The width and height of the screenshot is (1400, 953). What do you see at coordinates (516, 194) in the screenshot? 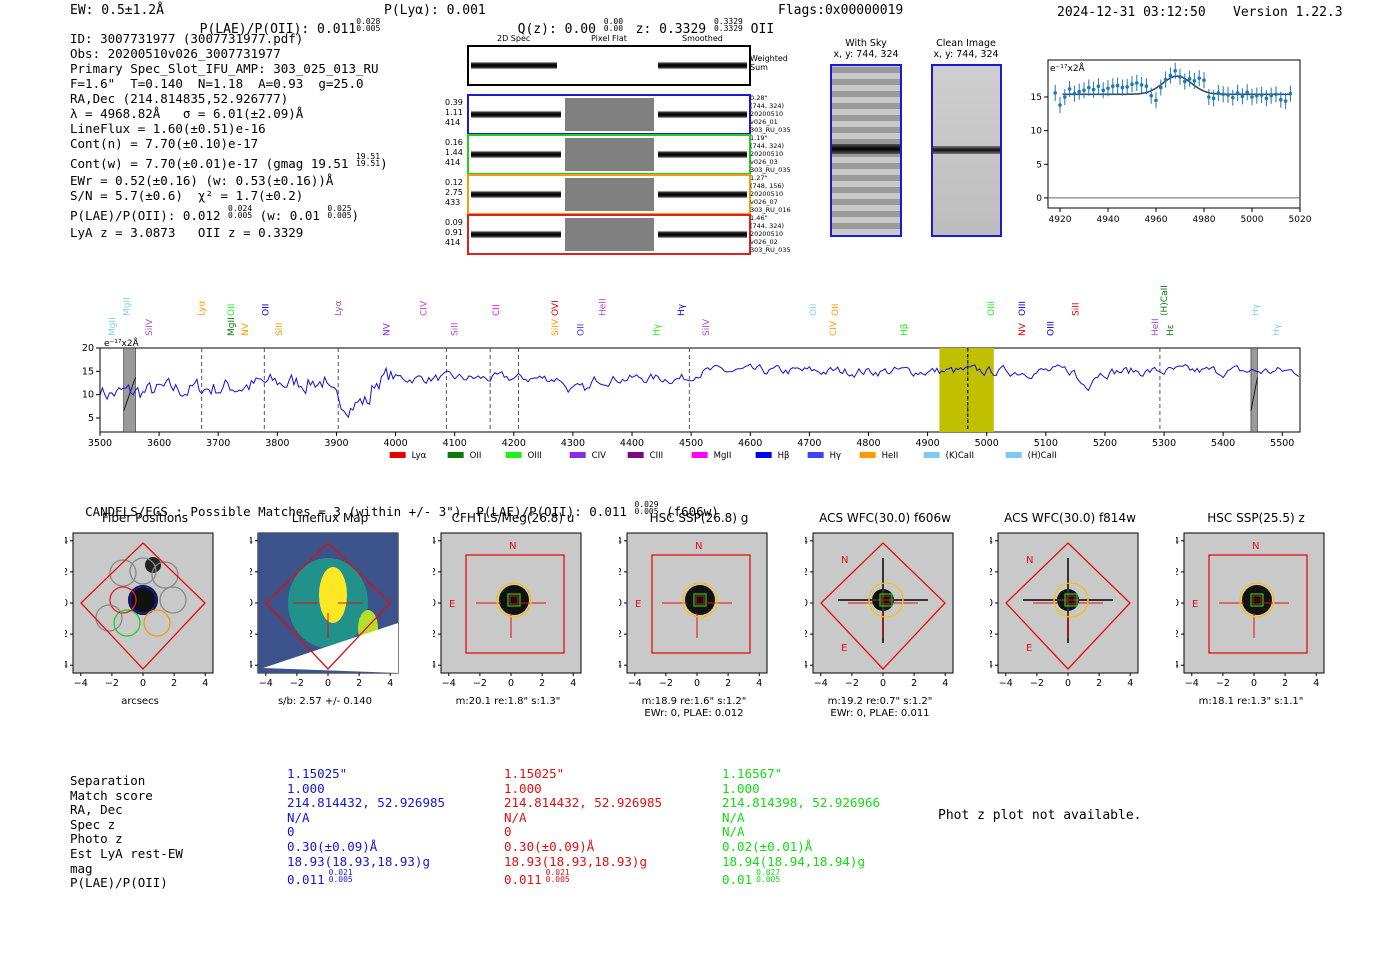
I see `spec2d-row-2-raw` at bounding box center [516, 194].